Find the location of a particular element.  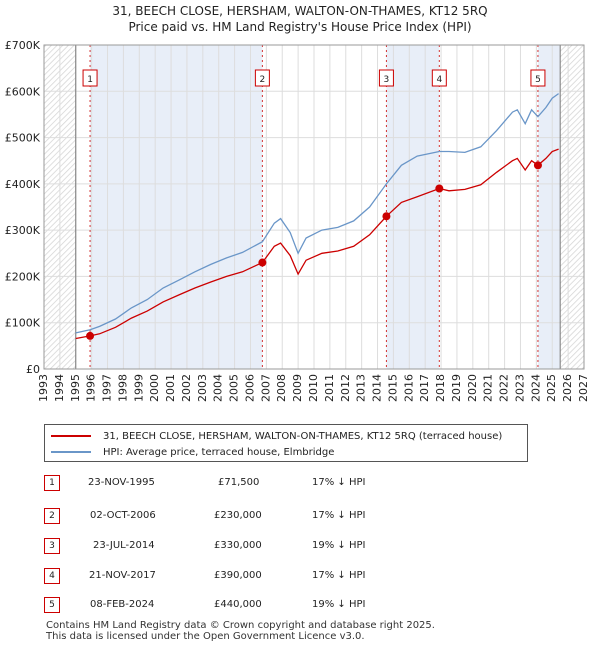

x-tick-label: 1995 is located at coordinates (75, 388).